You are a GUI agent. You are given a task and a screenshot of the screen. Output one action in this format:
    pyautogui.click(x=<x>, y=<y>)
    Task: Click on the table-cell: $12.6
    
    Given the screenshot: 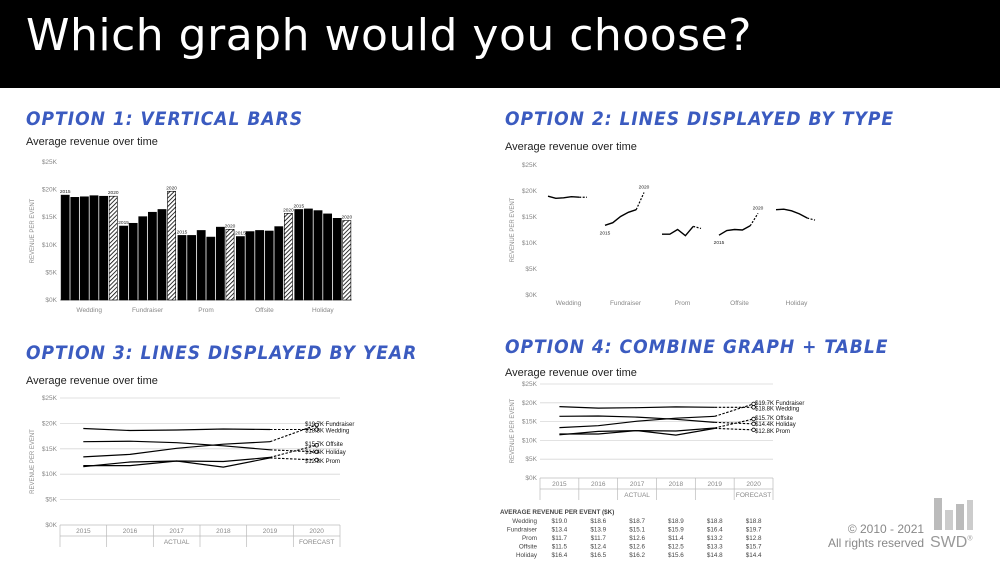 What is the action you would take?
    pyautogui.click(x=637, y=547)
    